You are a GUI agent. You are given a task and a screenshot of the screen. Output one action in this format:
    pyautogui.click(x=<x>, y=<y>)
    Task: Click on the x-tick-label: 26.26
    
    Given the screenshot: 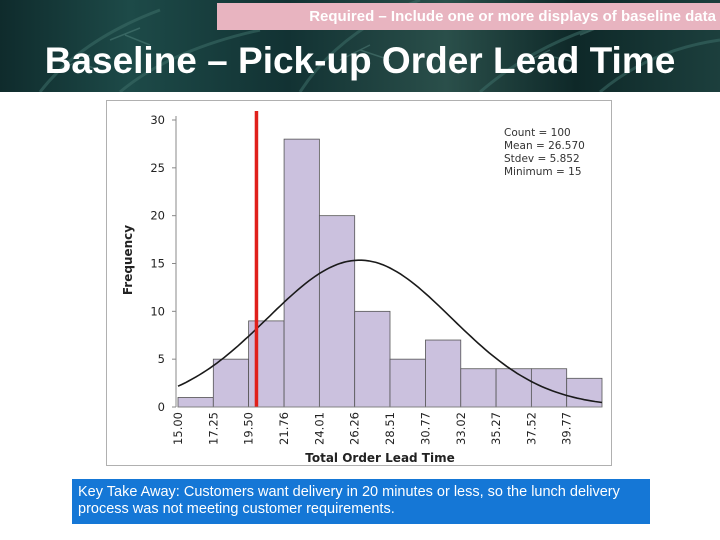 What is the action you would take?
    pyautogui.click(x=355, y=428)
    